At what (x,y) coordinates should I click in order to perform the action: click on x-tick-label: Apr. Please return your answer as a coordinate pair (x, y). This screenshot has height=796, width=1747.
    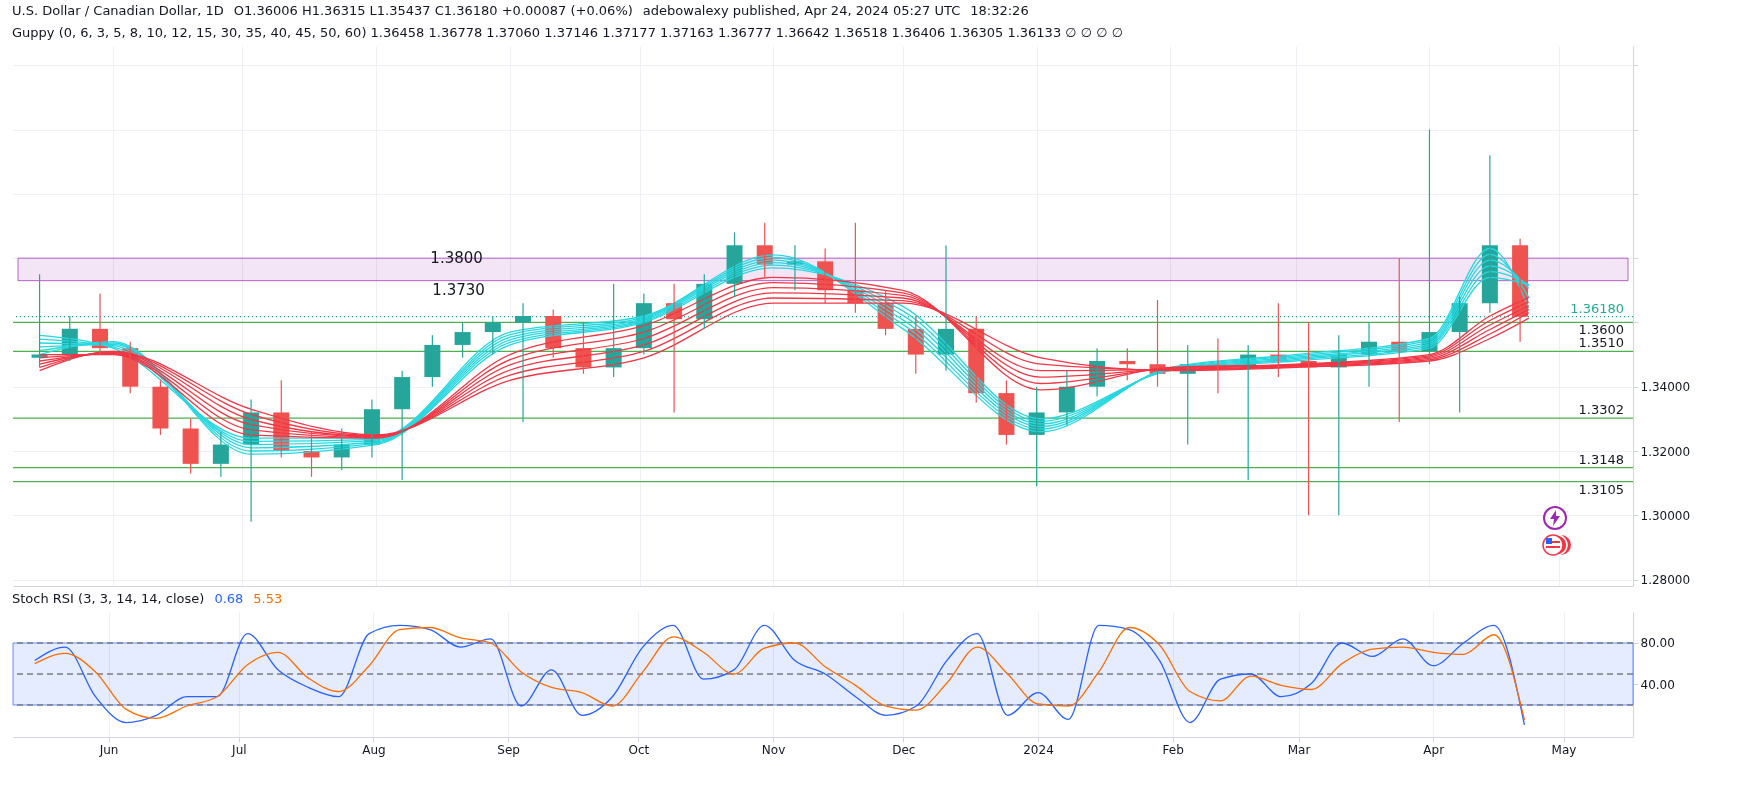
    Looking at the image, I should click on (1434, 749).